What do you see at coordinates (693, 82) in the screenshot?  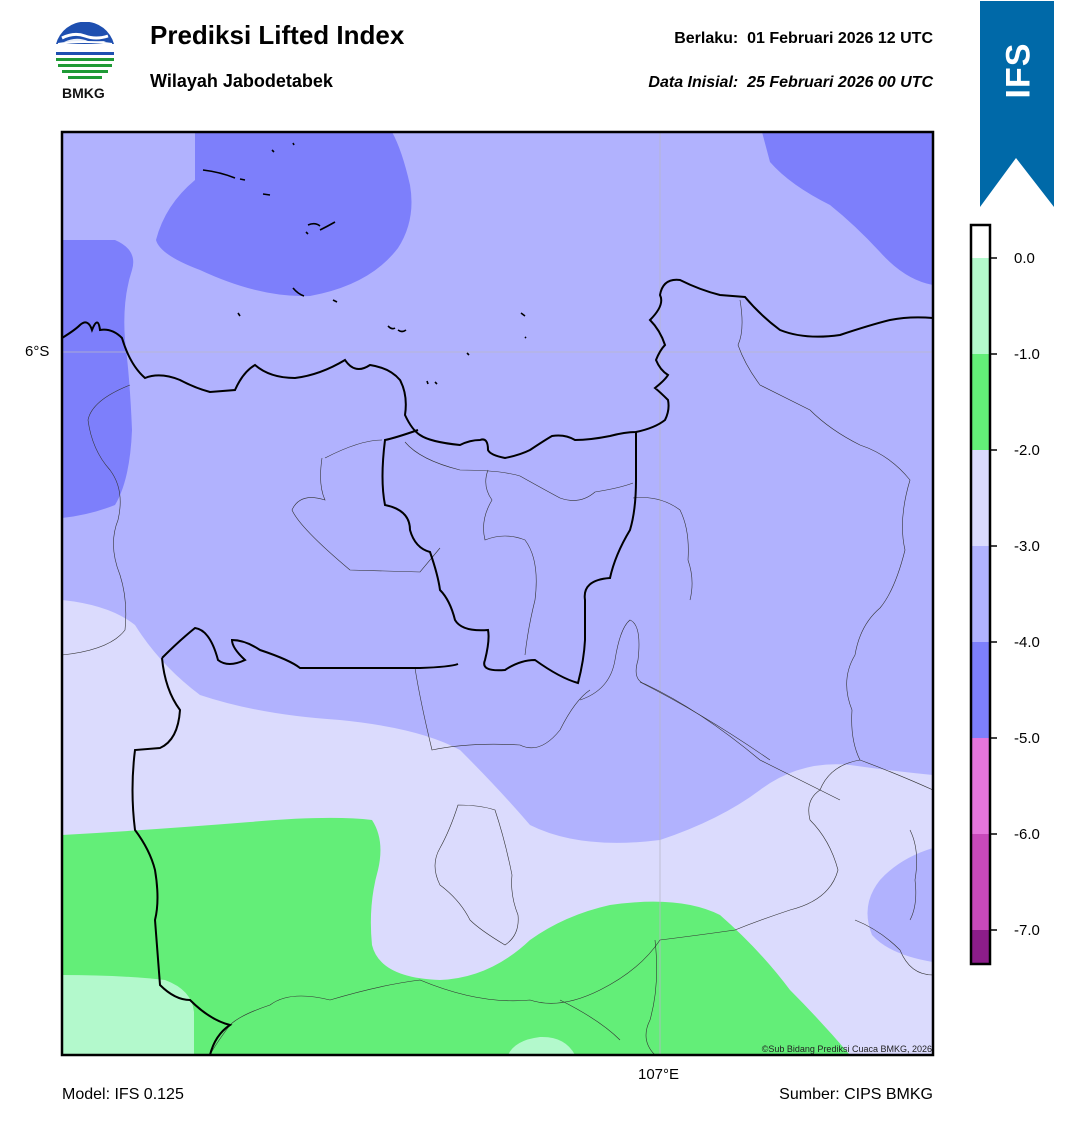 I see `init-prefix: Data Inisial:` at bounding box center [693, 82].